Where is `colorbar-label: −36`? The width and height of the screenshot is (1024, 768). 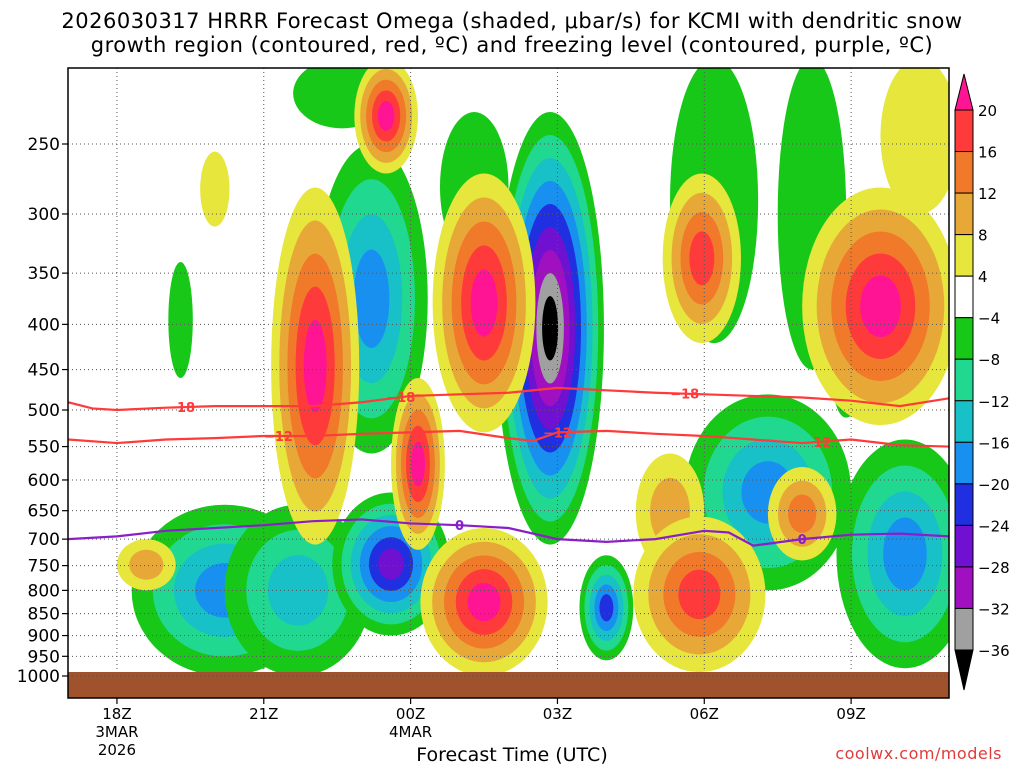
colorbar-label: −36 is located at coordinates (994, 651).